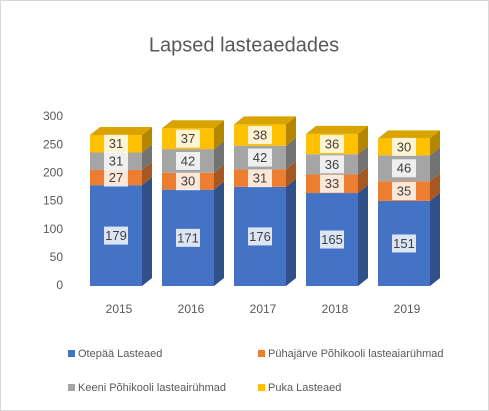  What do you see at coordinates (53, 229) in the screenshot?
I see `y-tick-label: 100` at bounding box center [53, 229].